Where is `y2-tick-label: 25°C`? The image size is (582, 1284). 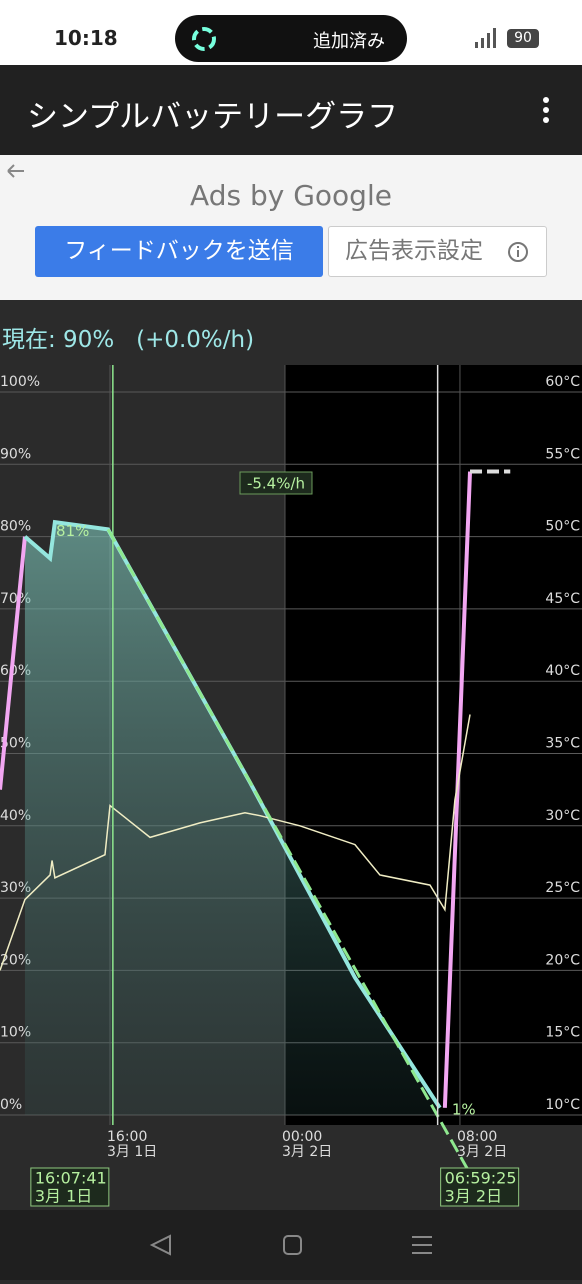 y2-tick-label: 25°C is located at coordinates (562, 888).